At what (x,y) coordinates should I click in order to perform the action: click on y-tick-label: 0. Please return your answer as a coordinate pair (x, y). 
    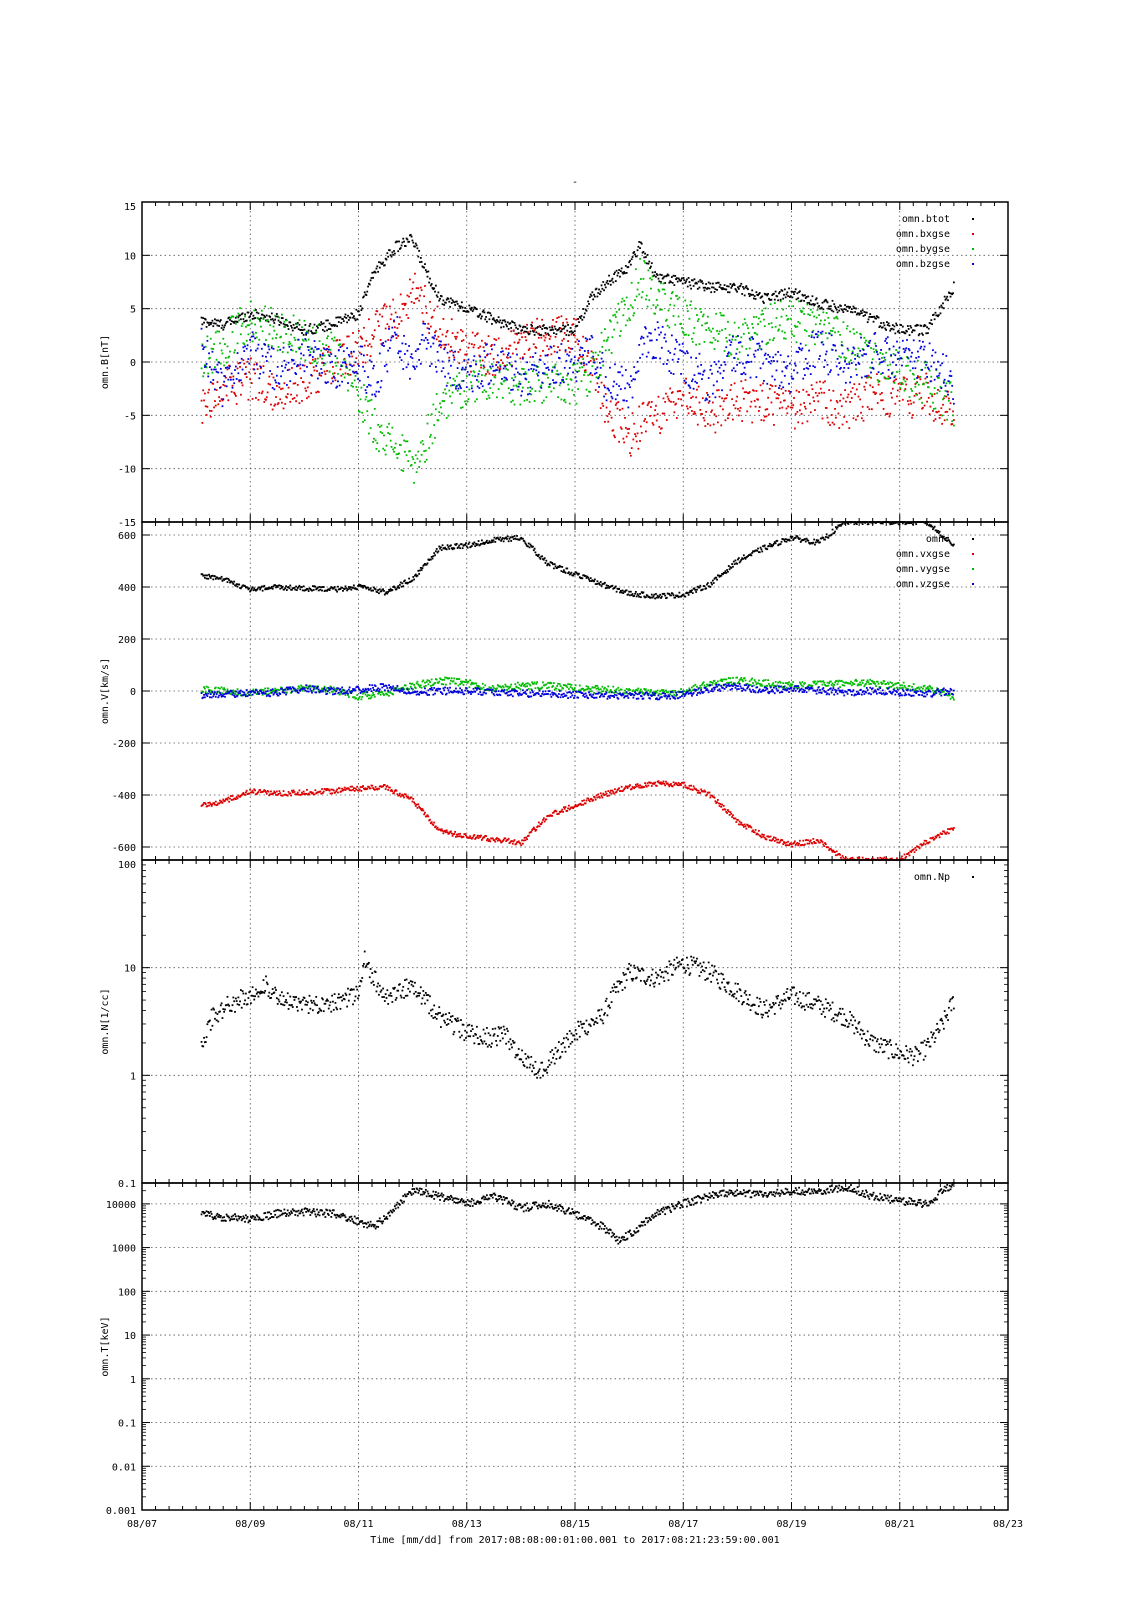
    Looking at the image, I should click on (133, 692).